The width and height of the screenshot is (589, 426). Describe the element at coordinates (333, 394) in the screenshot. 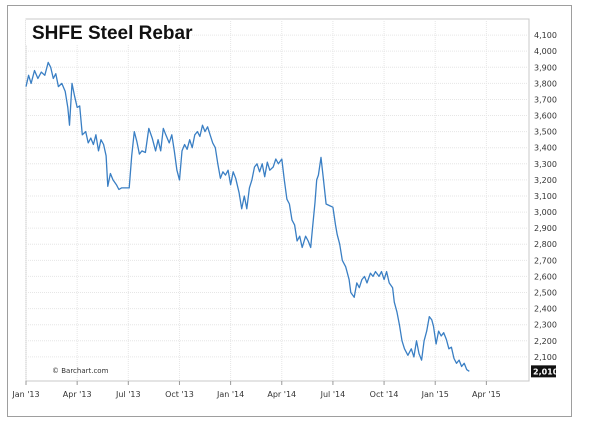

I see `x-tick-label: Jul '14` at that location.